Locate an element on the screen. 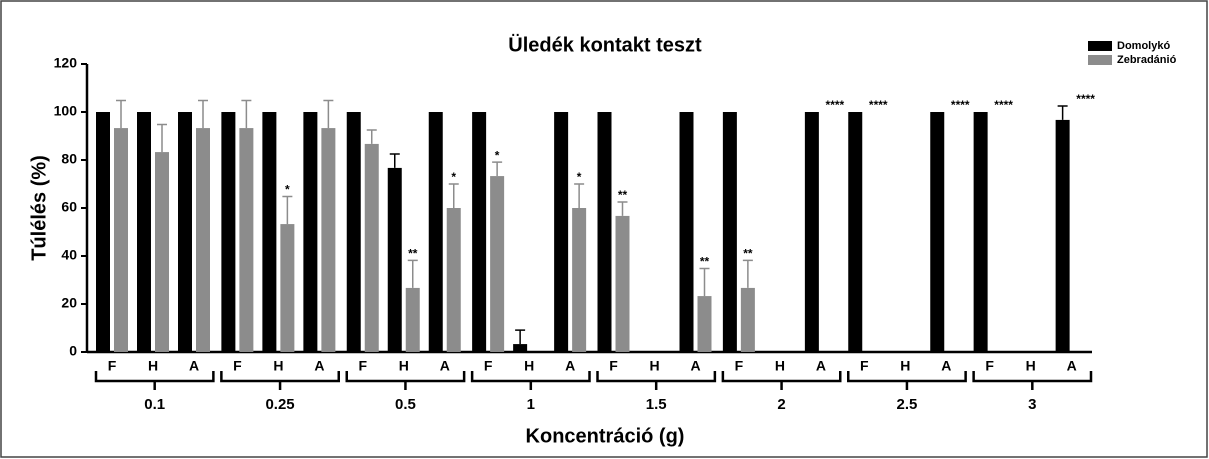  group-label: 1.5 is located at coordinates (656, 404).